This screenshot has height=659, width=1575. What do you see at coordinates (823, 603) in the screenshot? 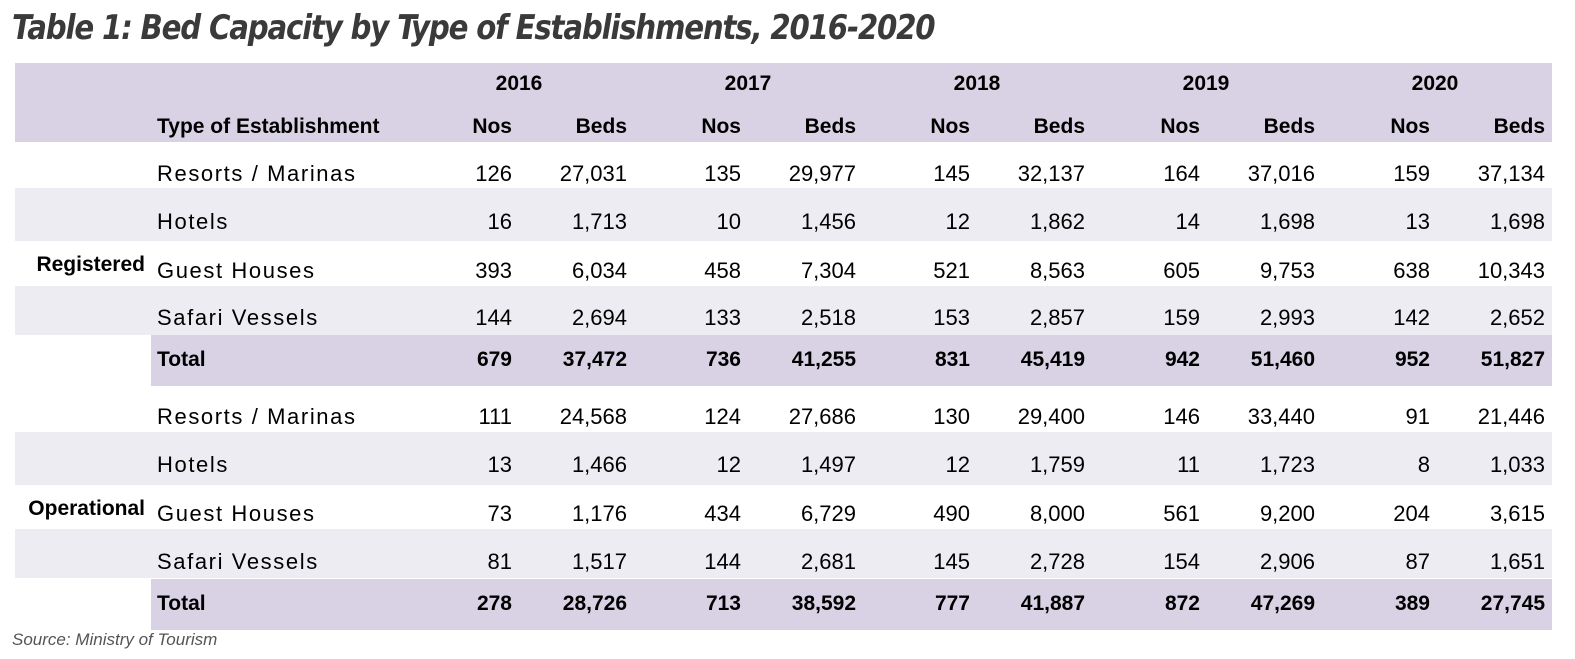
I see `total-cell: 38,592` at bounding box center [823, 603].